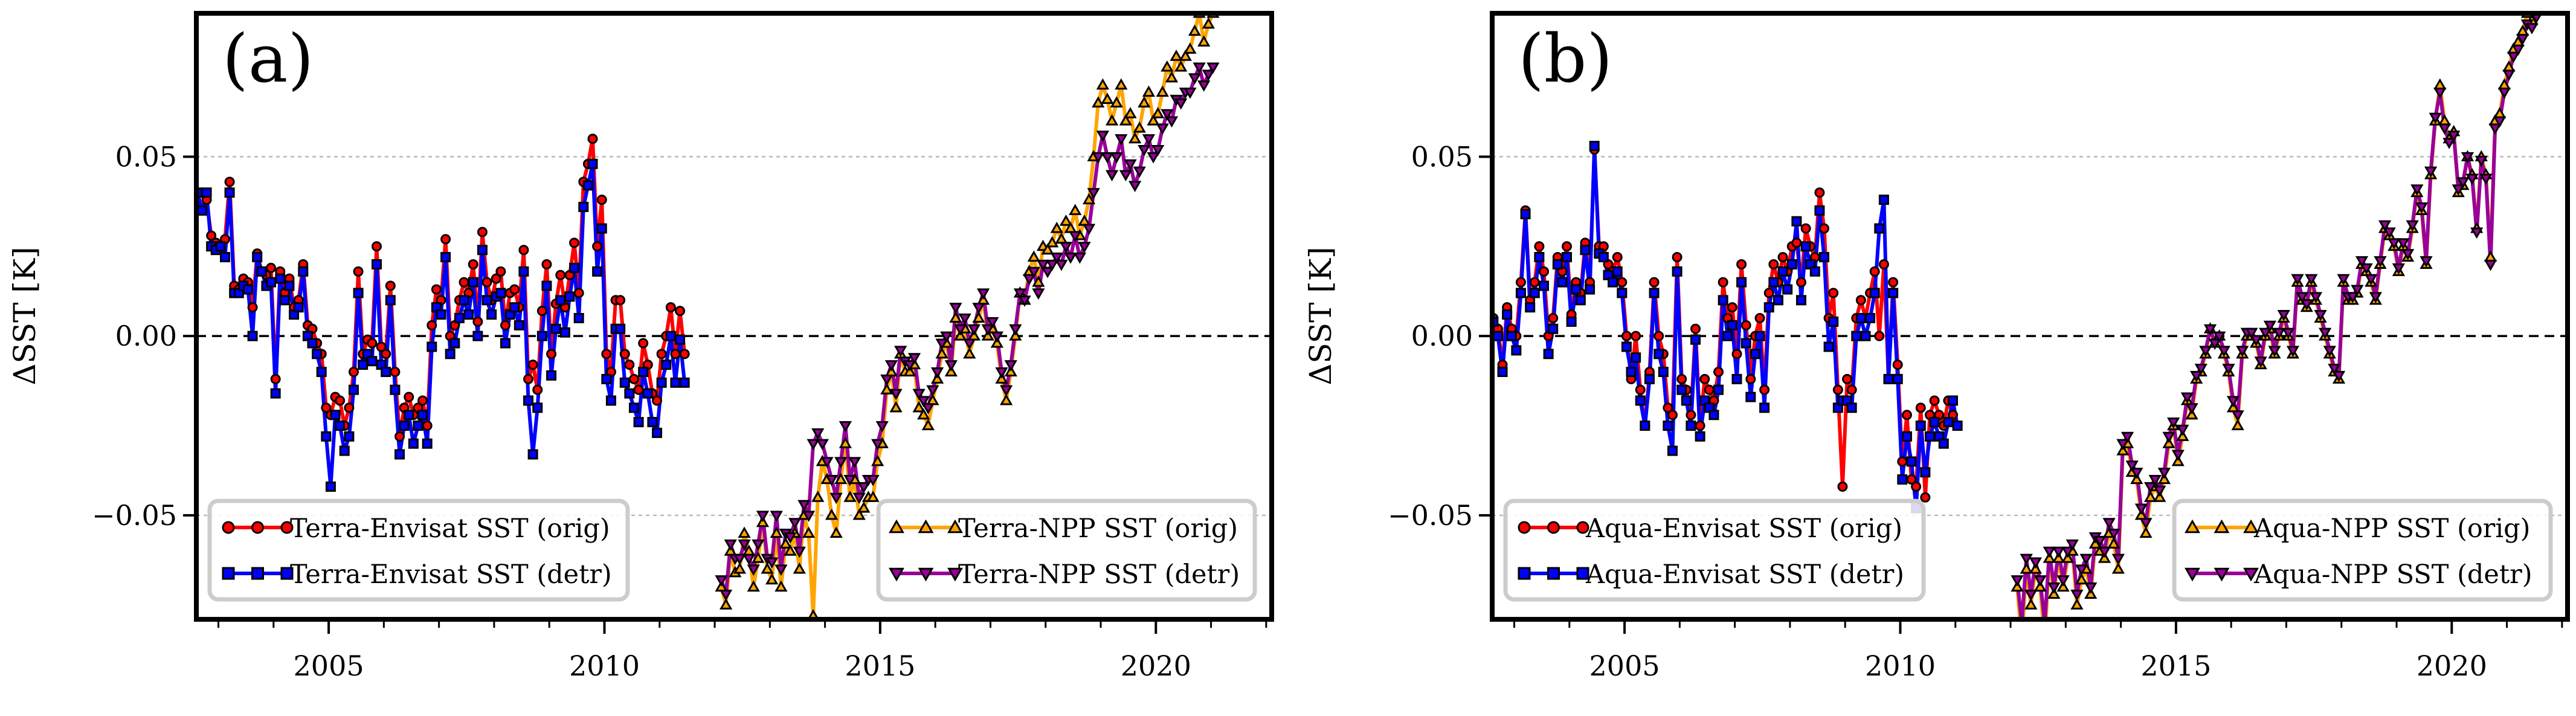 This screenshot has width=2576, height=716. I want to click on legend-sample-detr, so click(1554, 574).